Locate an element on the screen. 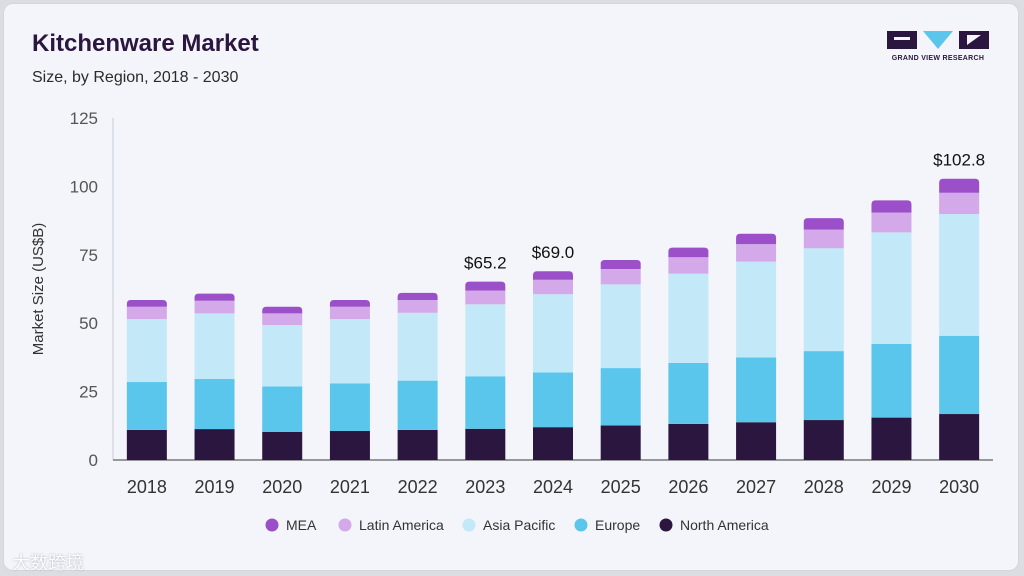  chart-subtitle: Size, by Region, 2018 - 2030 is located at coordinates (135, 77).